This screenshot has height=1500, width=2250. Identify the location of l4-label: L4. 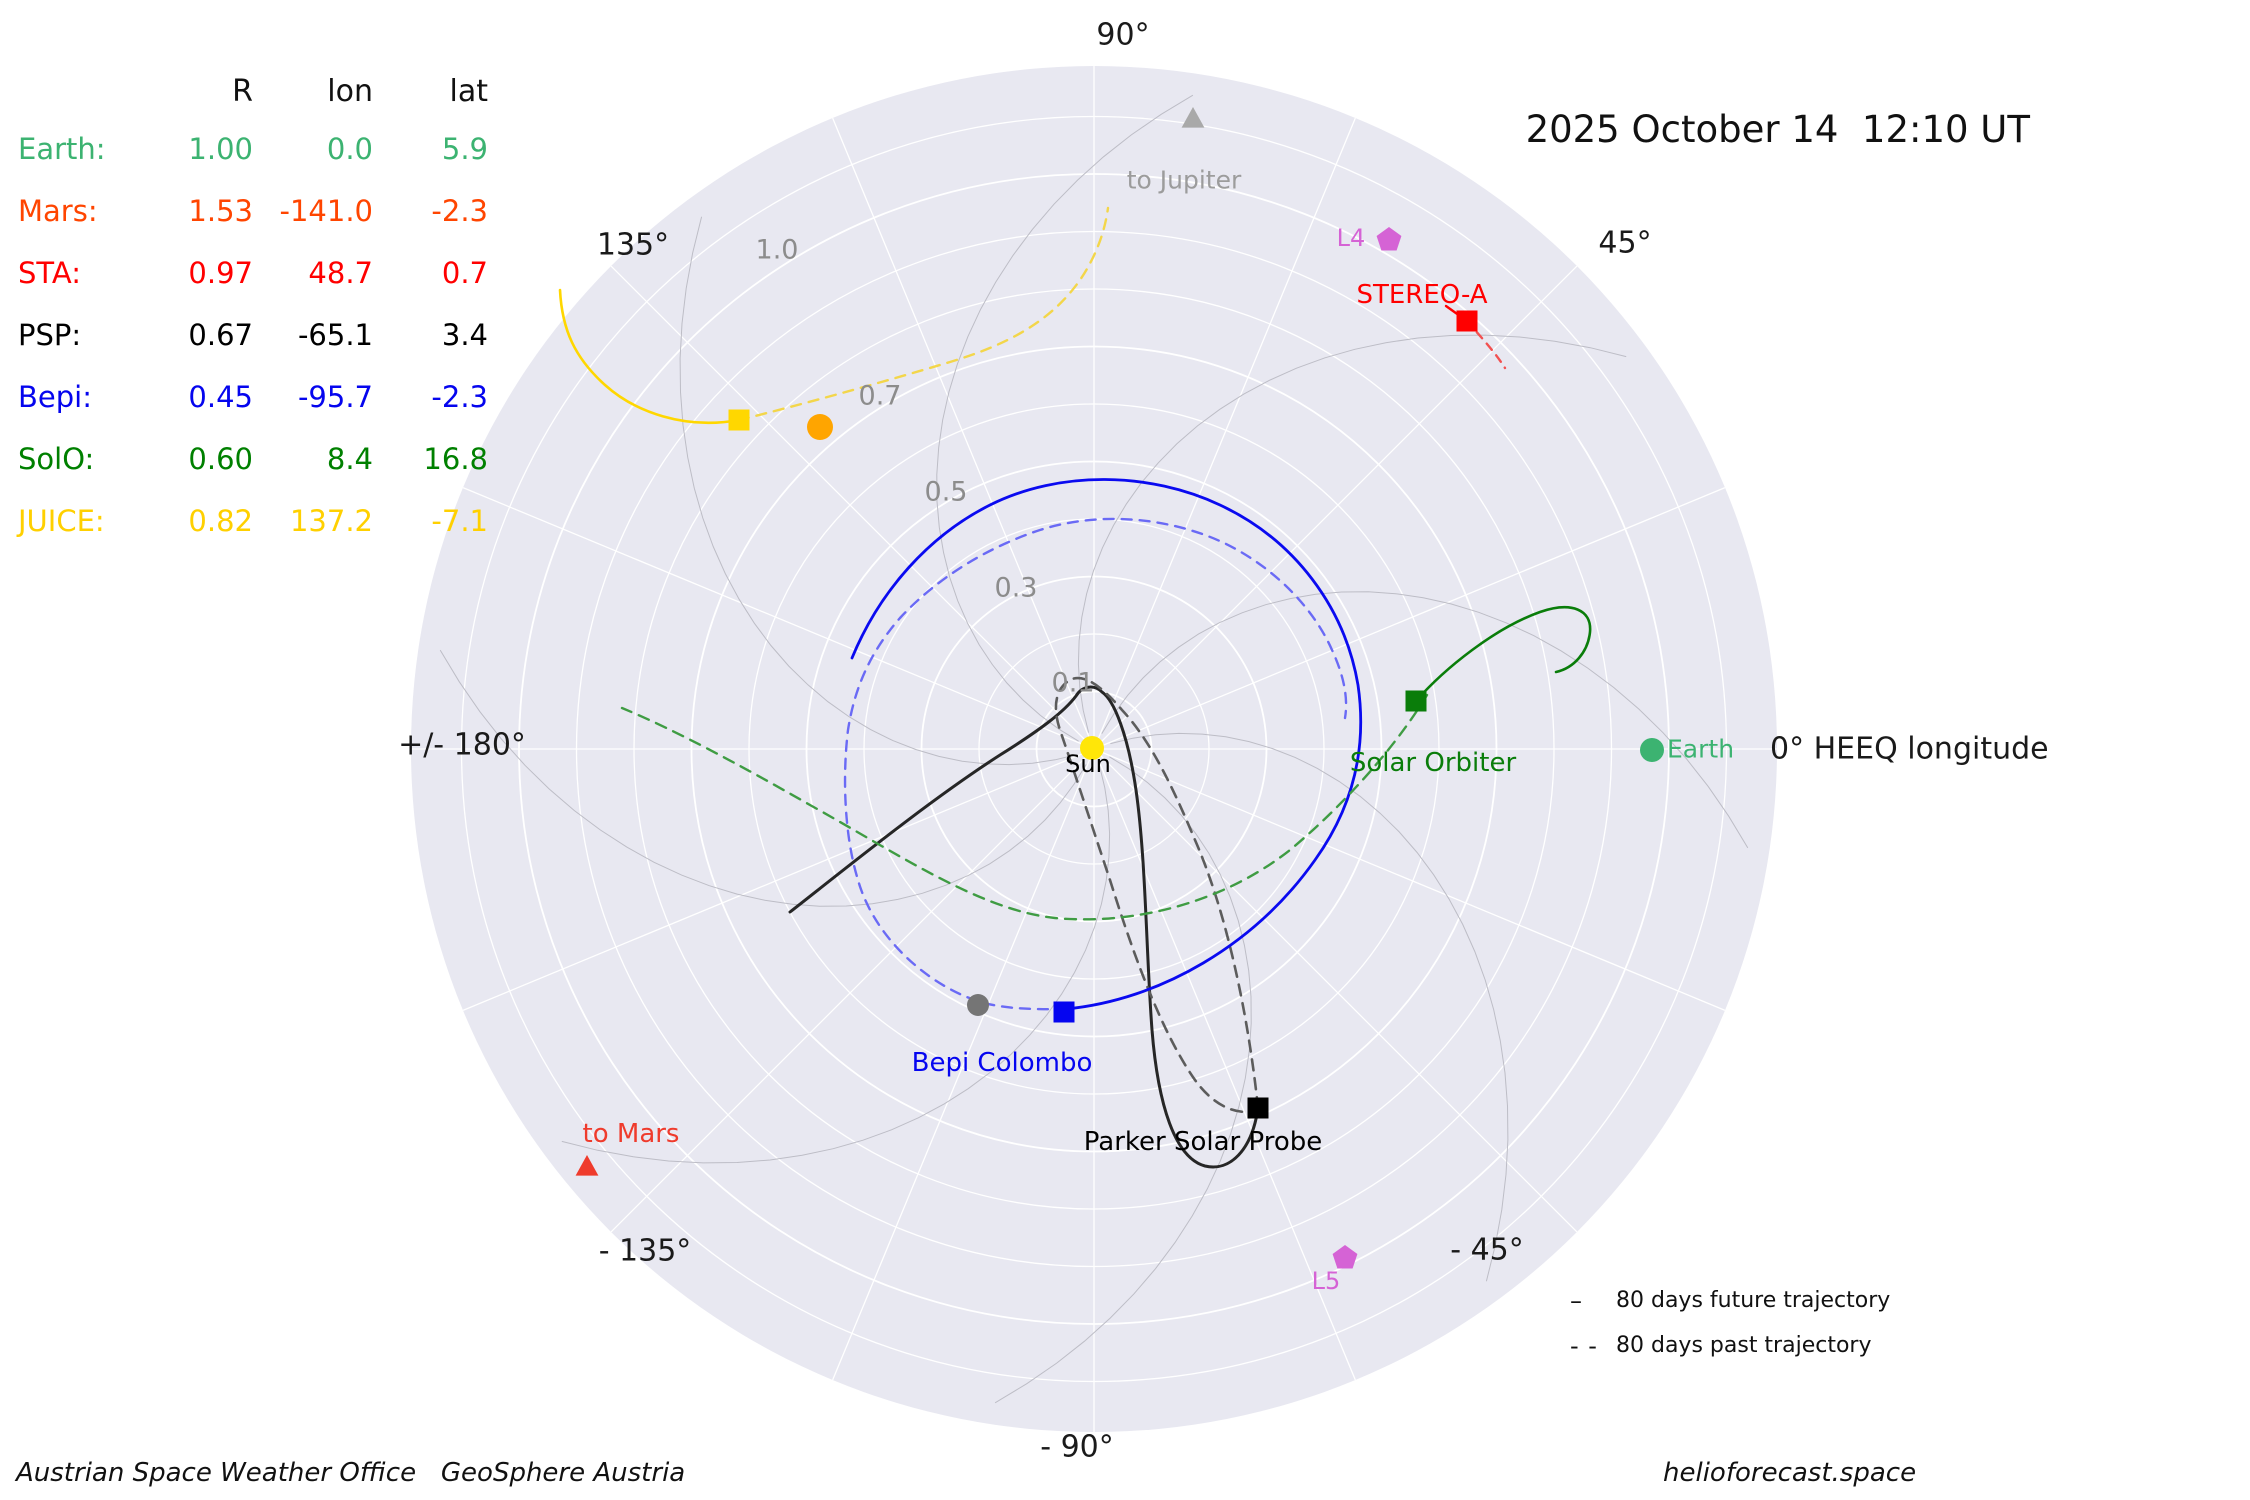
(1351, 238).